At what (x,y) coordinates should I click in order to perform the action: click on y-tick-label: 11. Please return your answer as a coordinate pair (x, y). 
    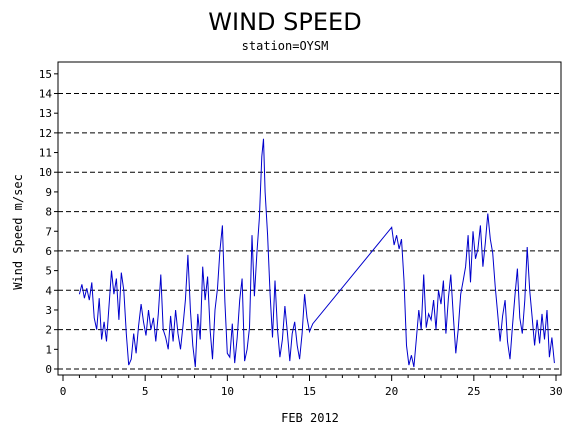
    Looking at the image, I should click on (45, 153).